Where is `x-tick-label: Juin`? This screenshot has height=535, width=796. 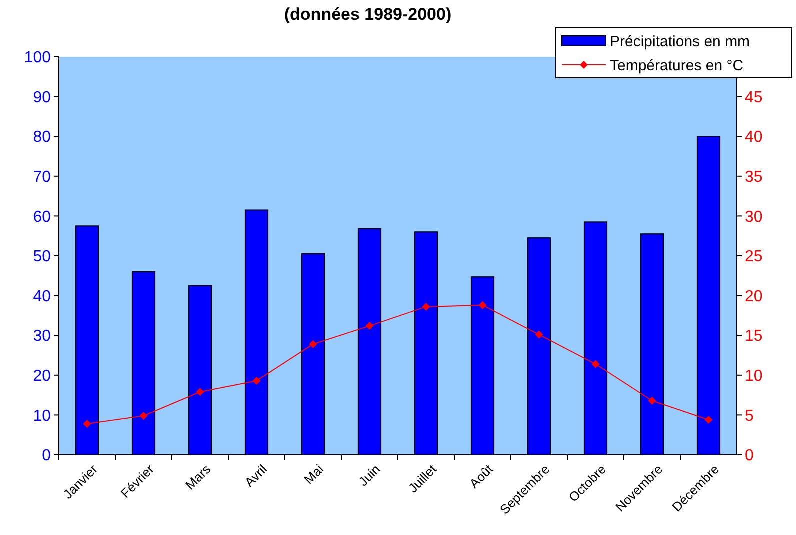
x-tick-label: Juin is located at coordinates (370, 476).